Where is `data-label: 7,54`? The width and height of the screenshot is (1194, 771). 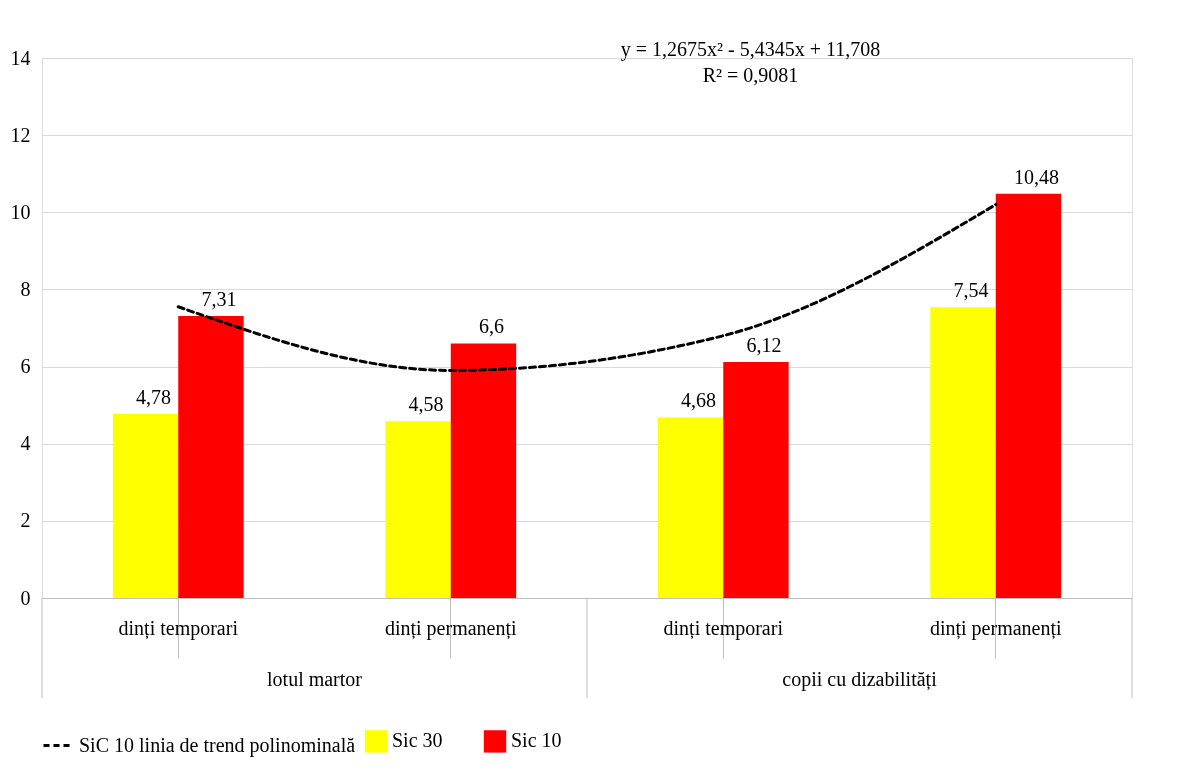
data-label: 7,54 is located at coordinates (971, 290).